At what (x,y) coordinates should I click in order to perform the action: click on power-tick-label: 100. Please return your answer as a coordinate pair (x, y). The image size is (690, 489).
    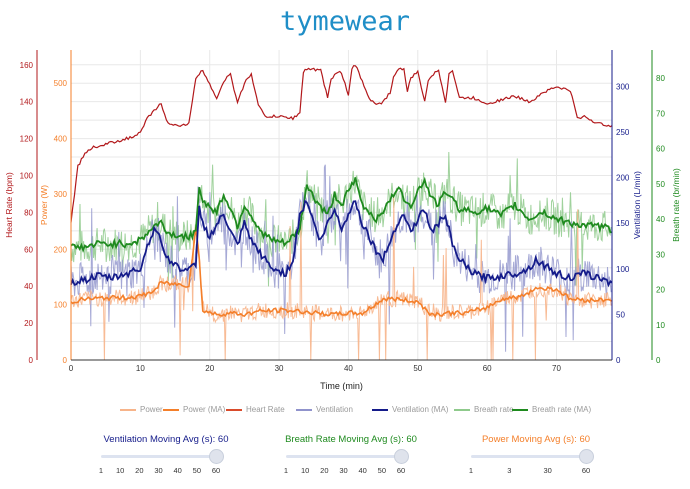
    Looking at the image, I should click on (61, 305).